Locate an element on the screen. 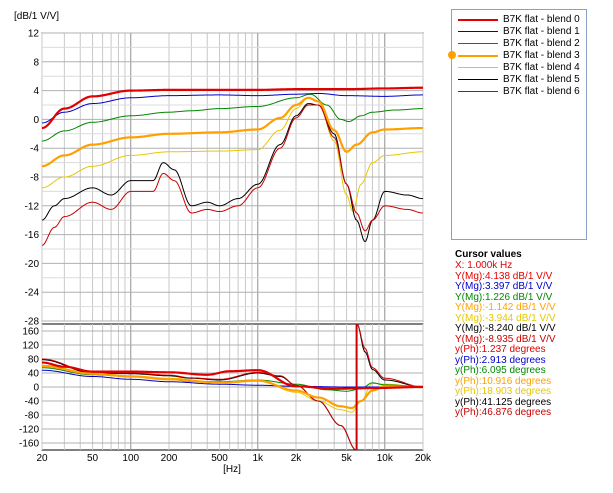 This screenshot has width=613, height=493. y-axis-label: [dB/1 V/V] is located at coordinates (36, 16).